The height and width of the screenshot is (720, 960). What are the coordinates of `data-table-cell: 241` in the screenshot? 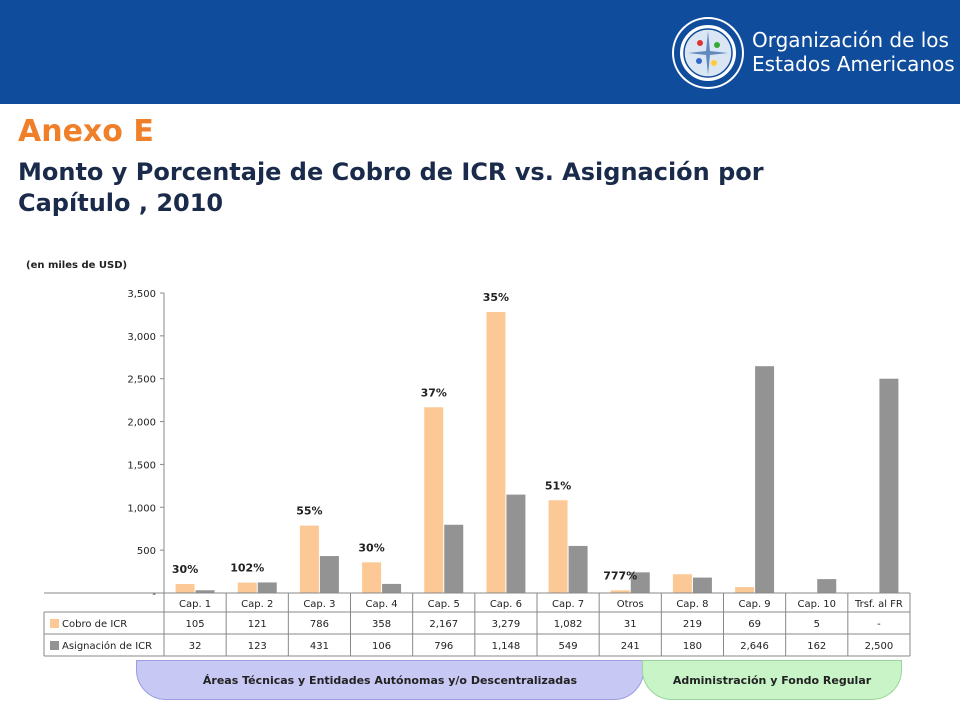 It's located at (630, 646).